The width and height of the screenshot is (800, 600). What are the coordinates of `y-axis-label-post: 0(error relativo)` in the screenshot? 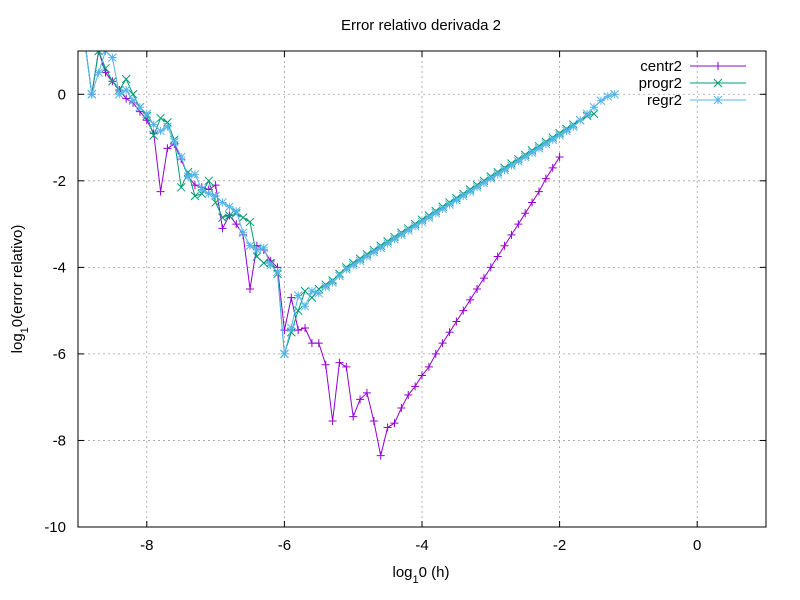 It's located at (17, 276).